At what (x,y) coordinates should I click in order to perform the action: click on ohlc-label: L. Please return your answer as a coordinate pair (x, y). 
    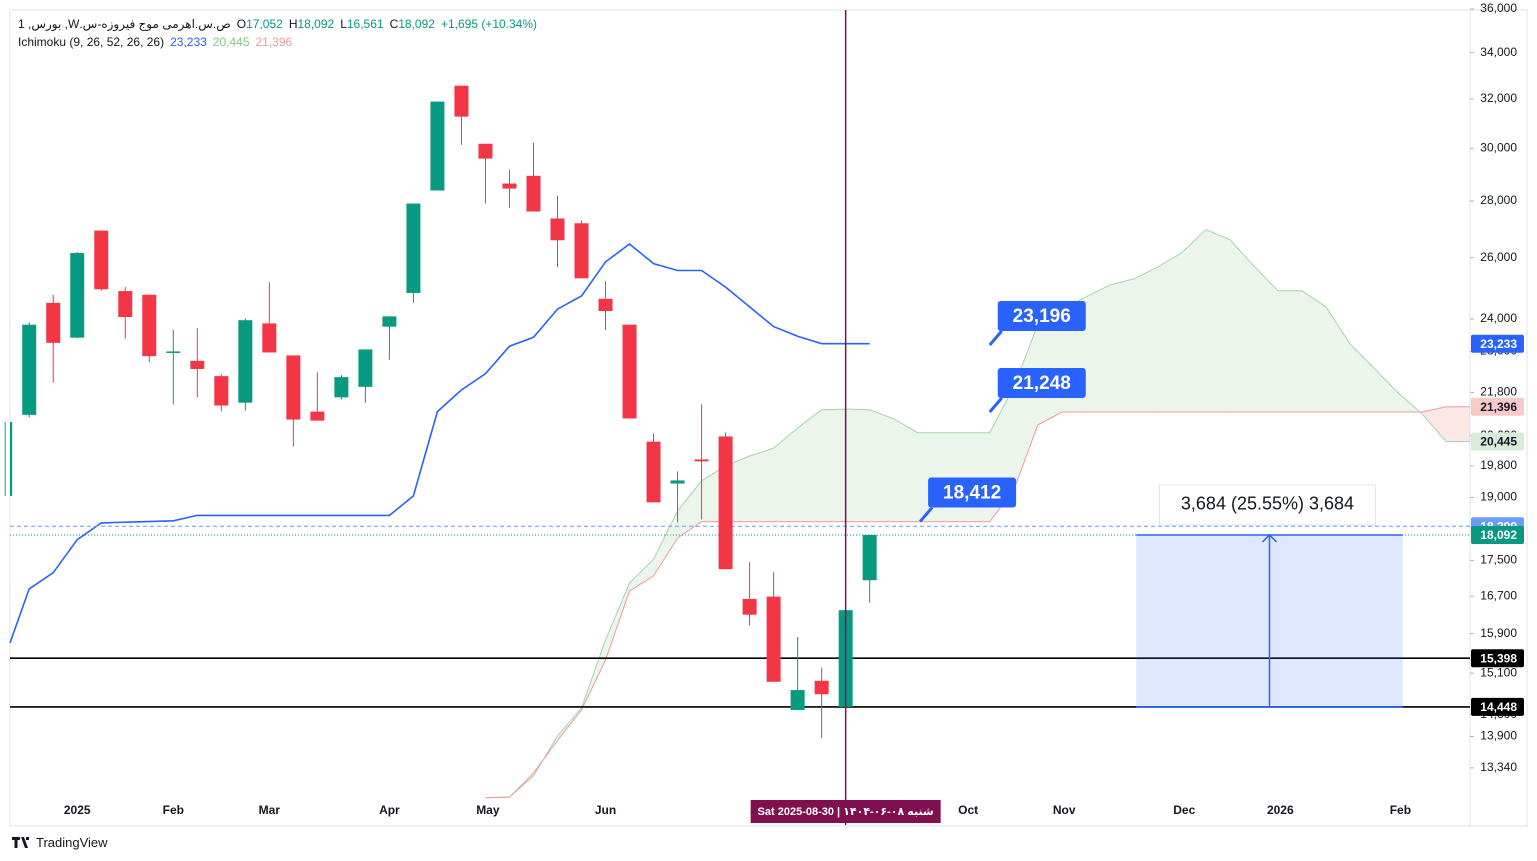
    Looking at the image, I should click on (343, 24).